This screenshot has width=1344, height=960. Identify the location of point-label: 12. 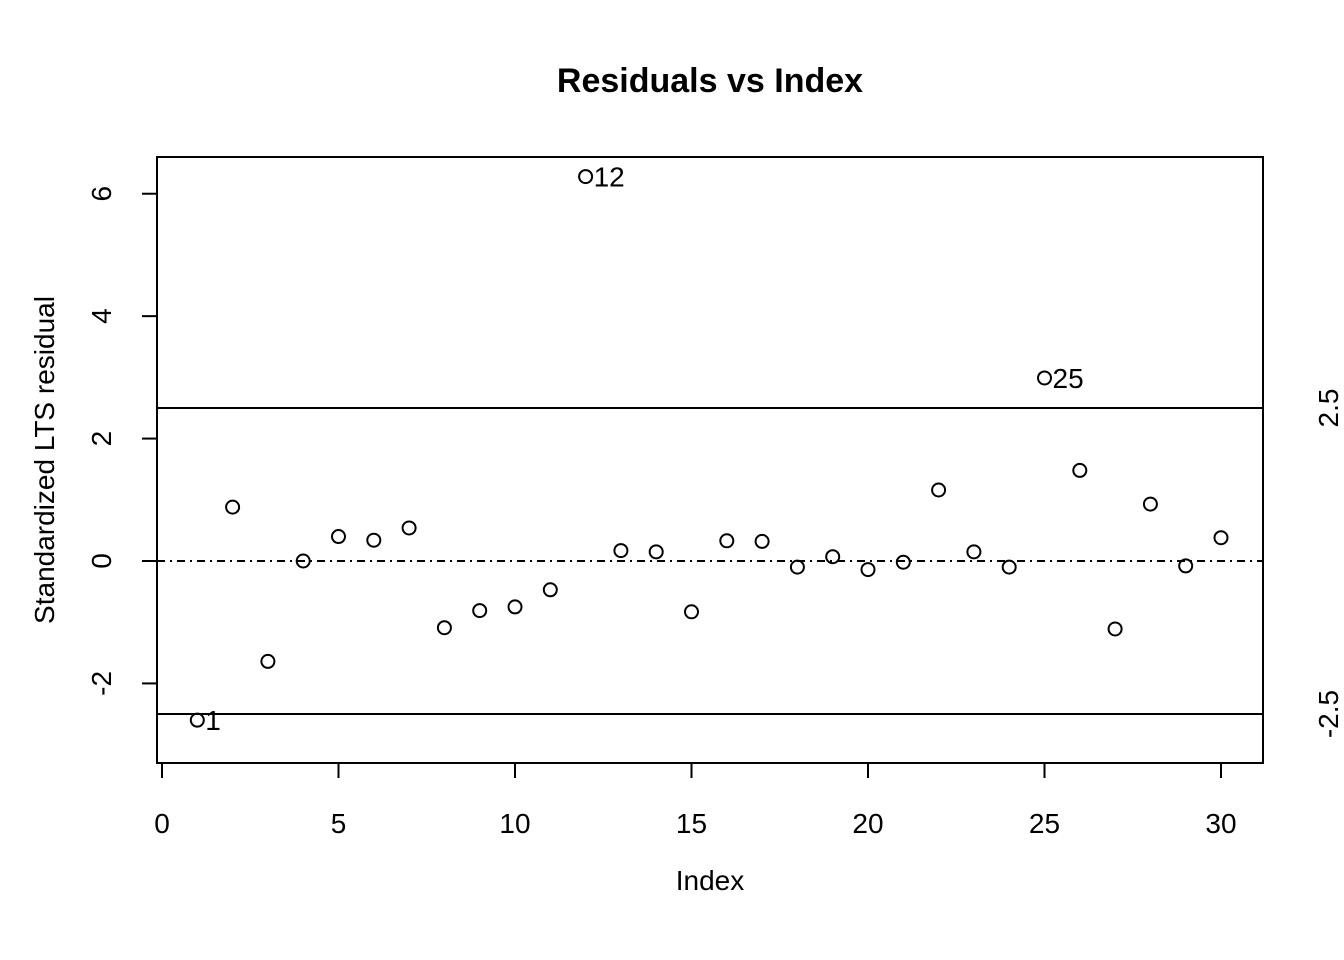
(609, 177).